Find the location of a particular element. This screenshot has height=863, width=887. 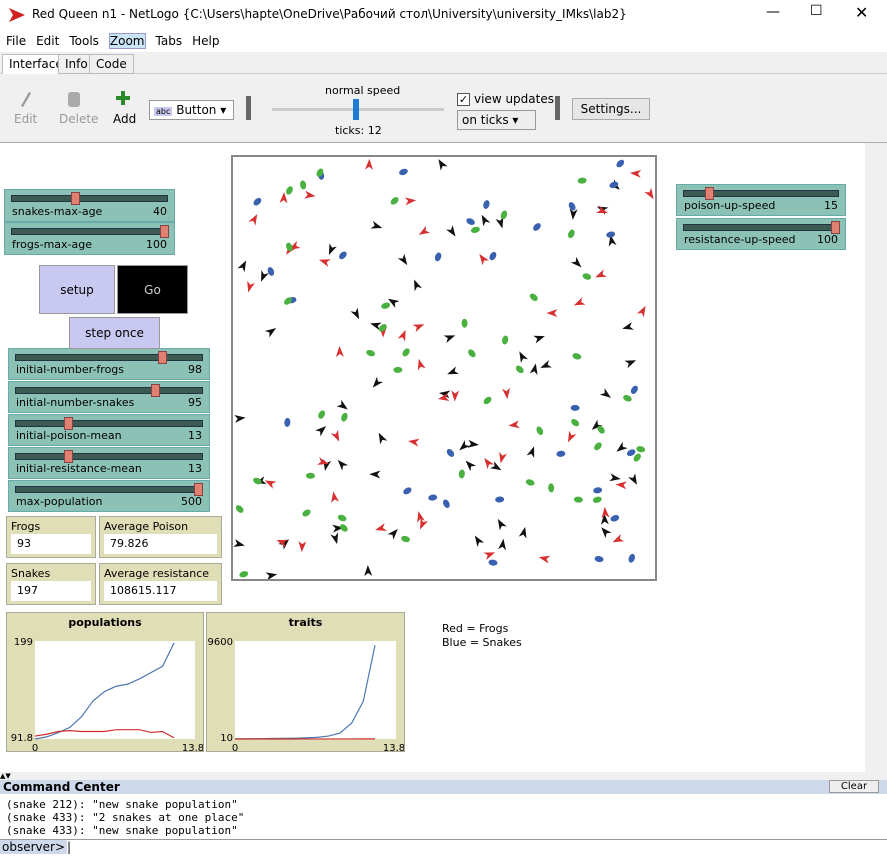

menu-bar: File Edit Tools Zoom Tabs Help is located at coordinates (443, 41).